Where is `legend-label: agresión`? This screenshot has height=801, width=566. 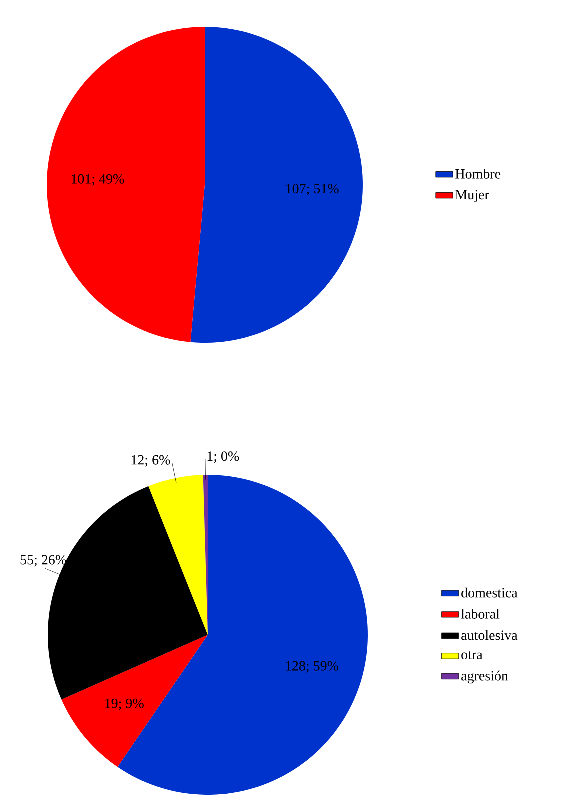 legend-label: agresión is located at coordinates (485, 677).